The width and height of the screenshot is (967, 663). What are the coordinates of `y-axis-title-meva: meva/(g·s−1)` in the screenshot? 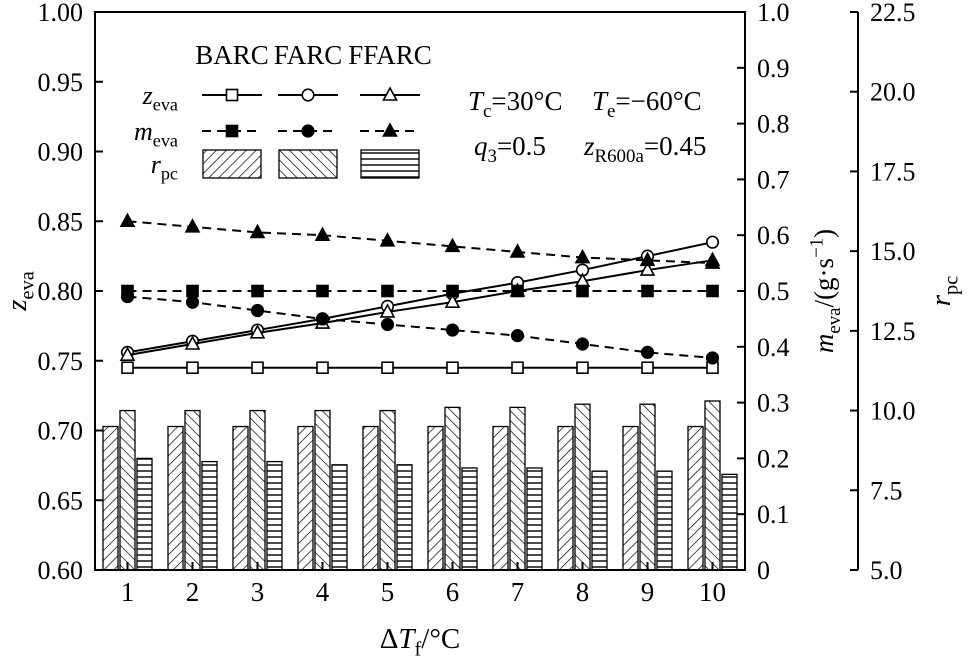 It's located at (826, 291).